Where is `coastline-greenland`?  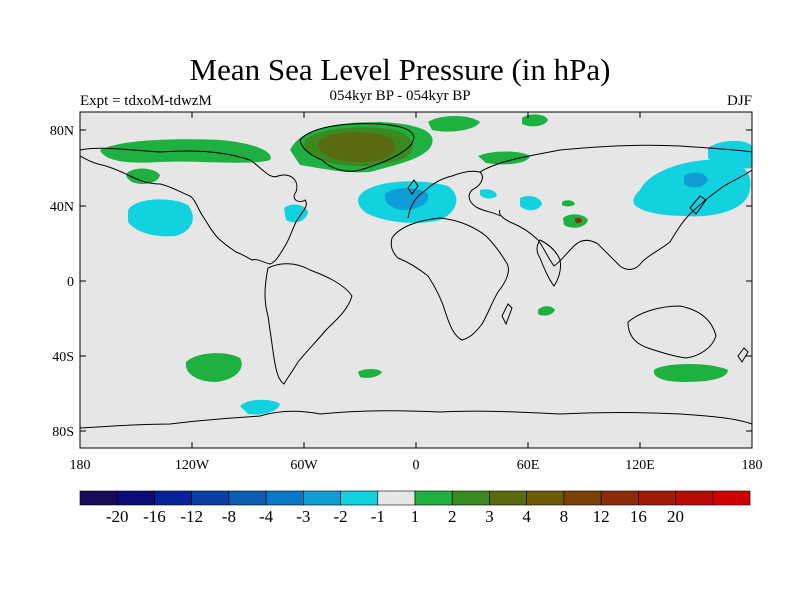
coastline-greenland is located at coordinates (357, 147).